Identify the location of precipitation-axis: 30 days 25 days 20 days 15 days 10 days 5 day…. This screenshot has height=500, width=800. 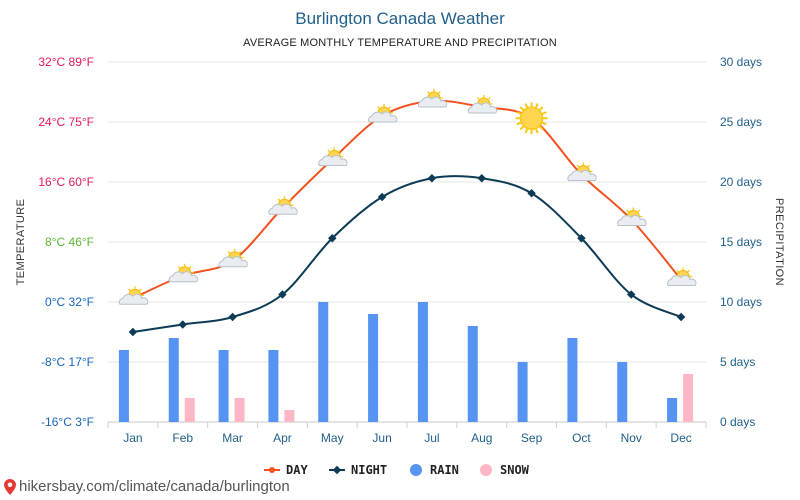
(741, 242).